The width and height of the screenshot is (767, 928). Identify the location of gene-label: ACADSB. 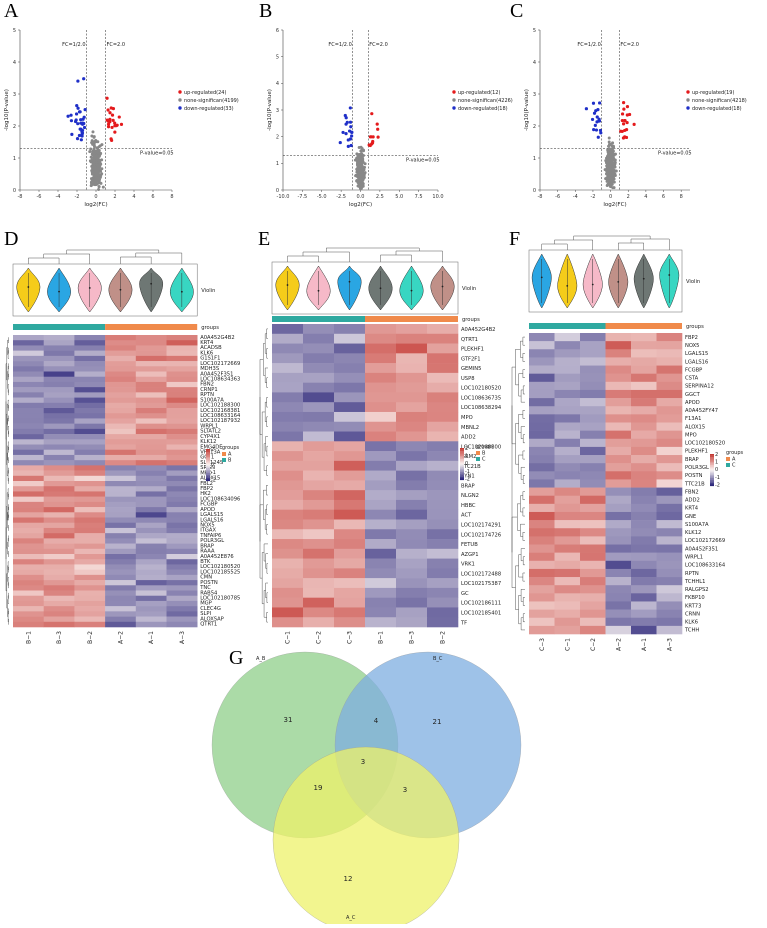
(211, 348).